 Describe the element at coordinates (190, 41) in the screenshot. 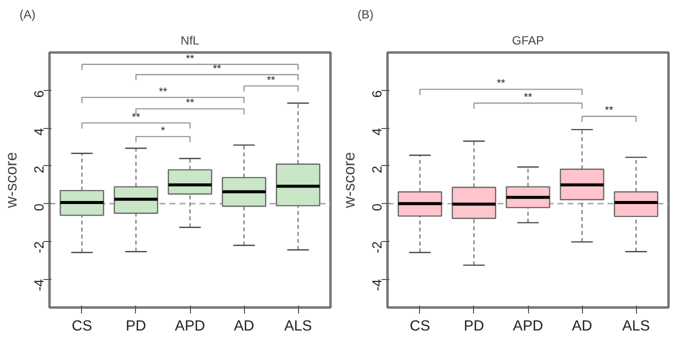

I see `chart-title: NfL` at that location.